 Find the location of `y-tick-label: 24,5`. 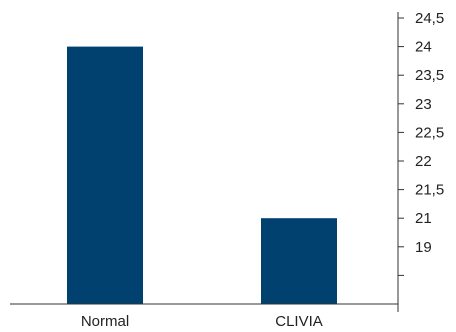

y-tick-label: 24,5 is located at coordinates (429, 18).